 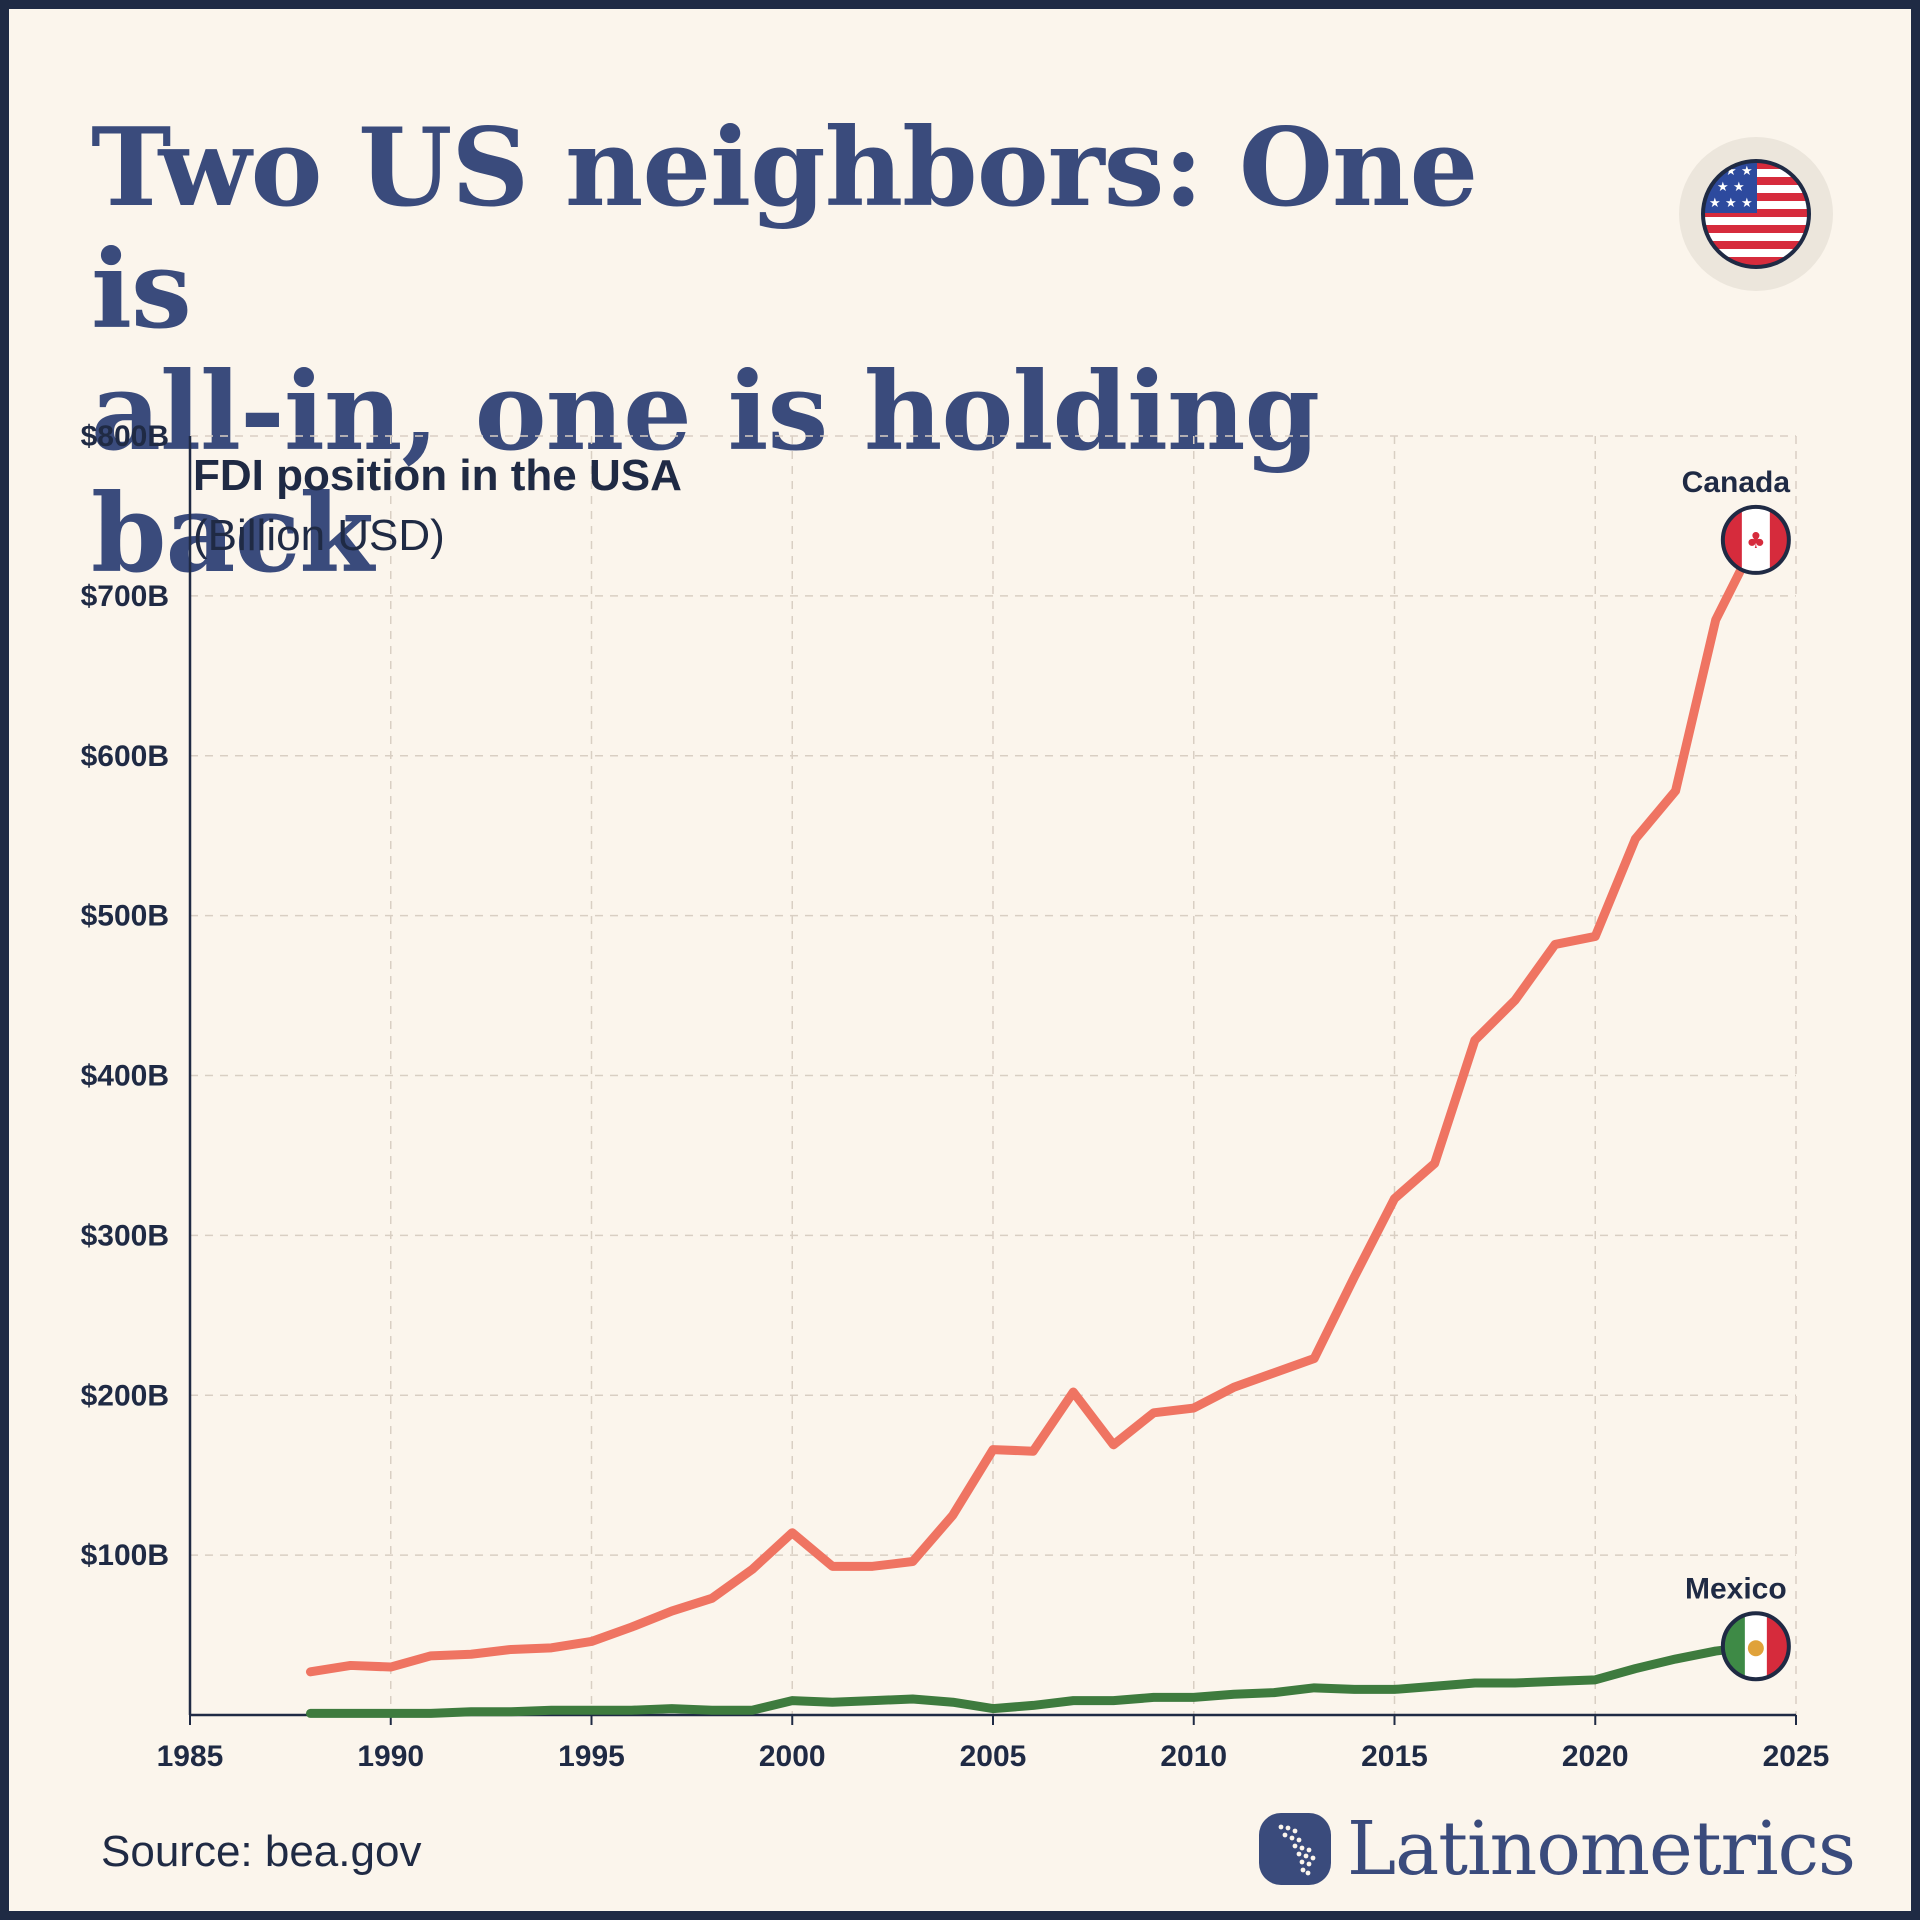 I want to click on chart-subtitle: (Billion USD), so click(x=319, y=535).